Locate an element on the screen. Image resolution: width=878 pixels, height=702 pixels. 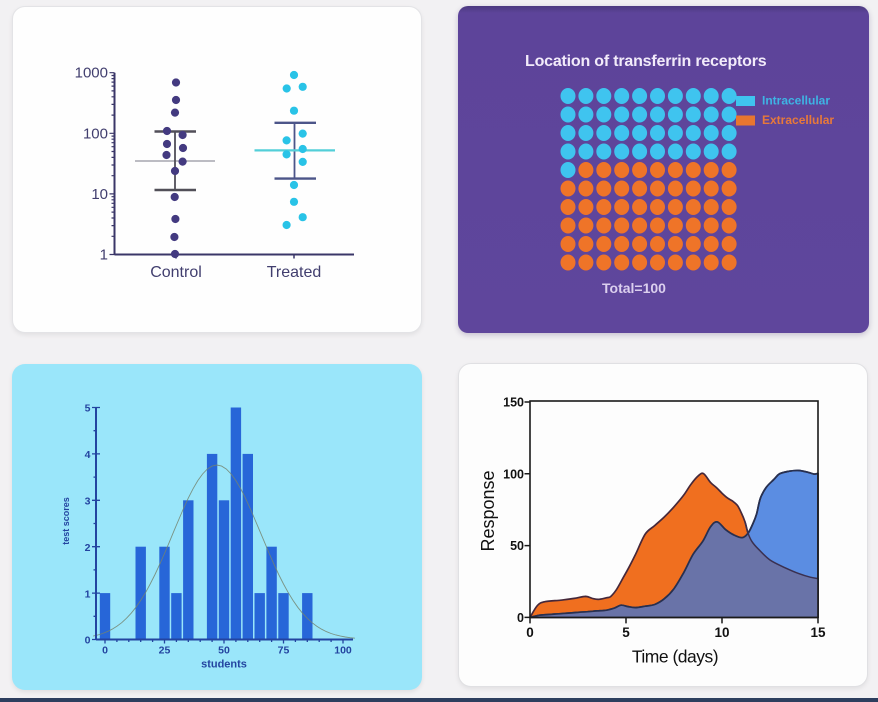
svg-text: 4 is located at coordinates (88, 455).